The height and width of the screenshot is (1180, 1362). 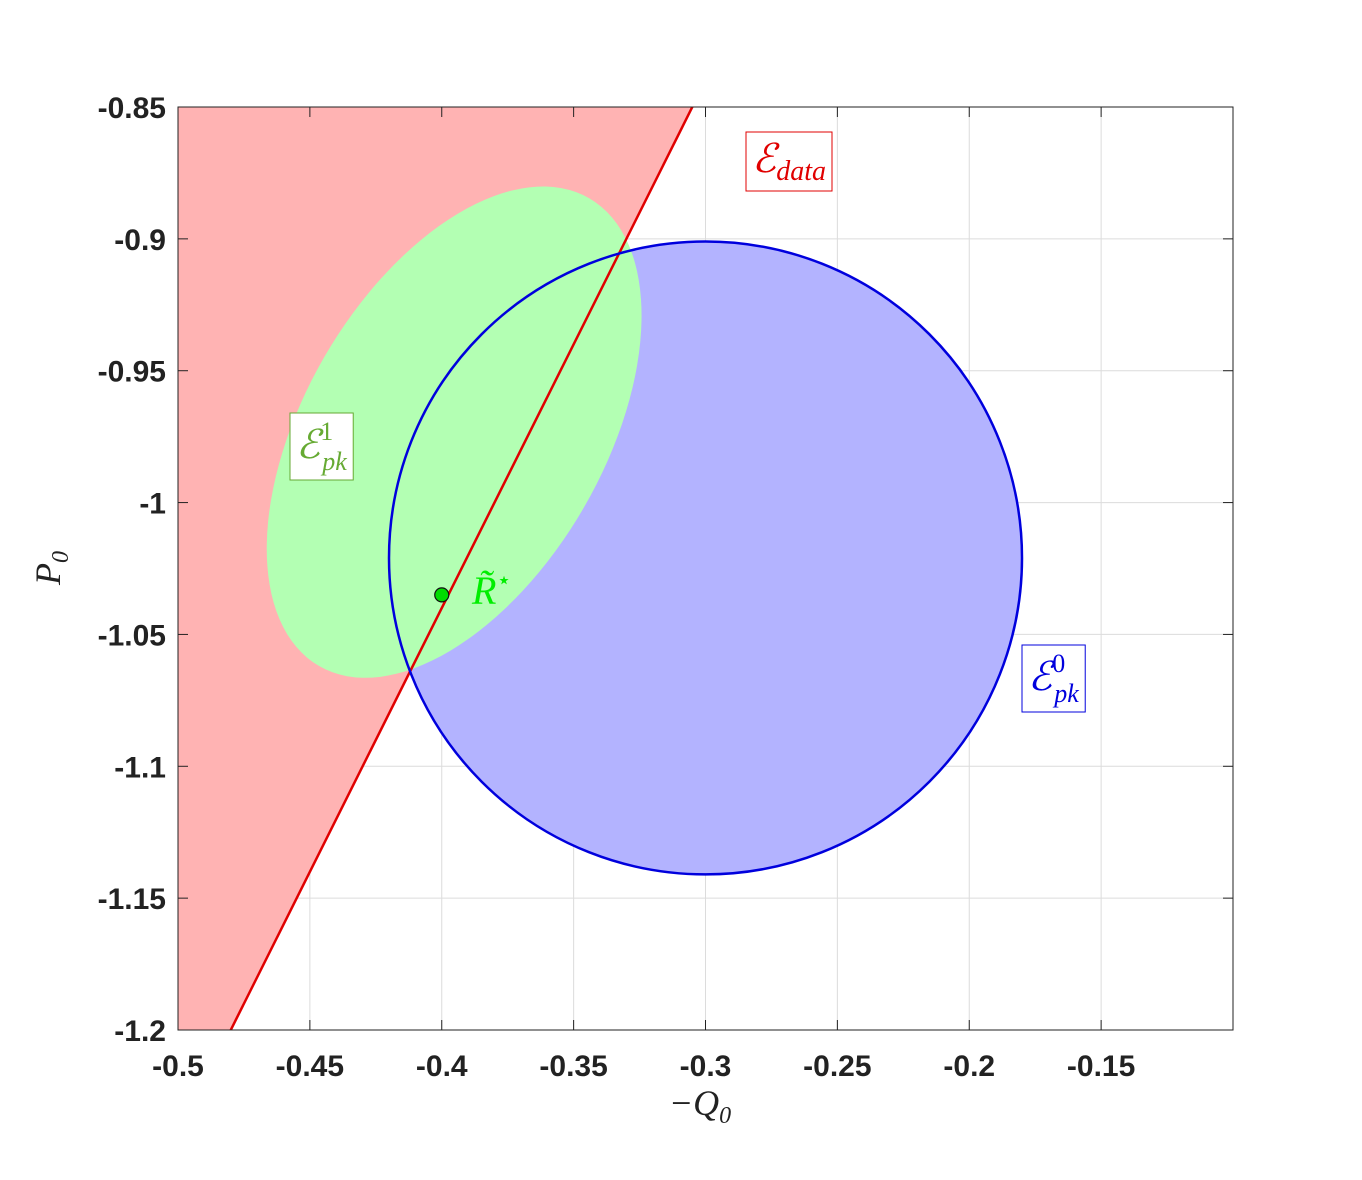 I want to click on x-tick-label: -0.15, so click(x=1101, y=1066).